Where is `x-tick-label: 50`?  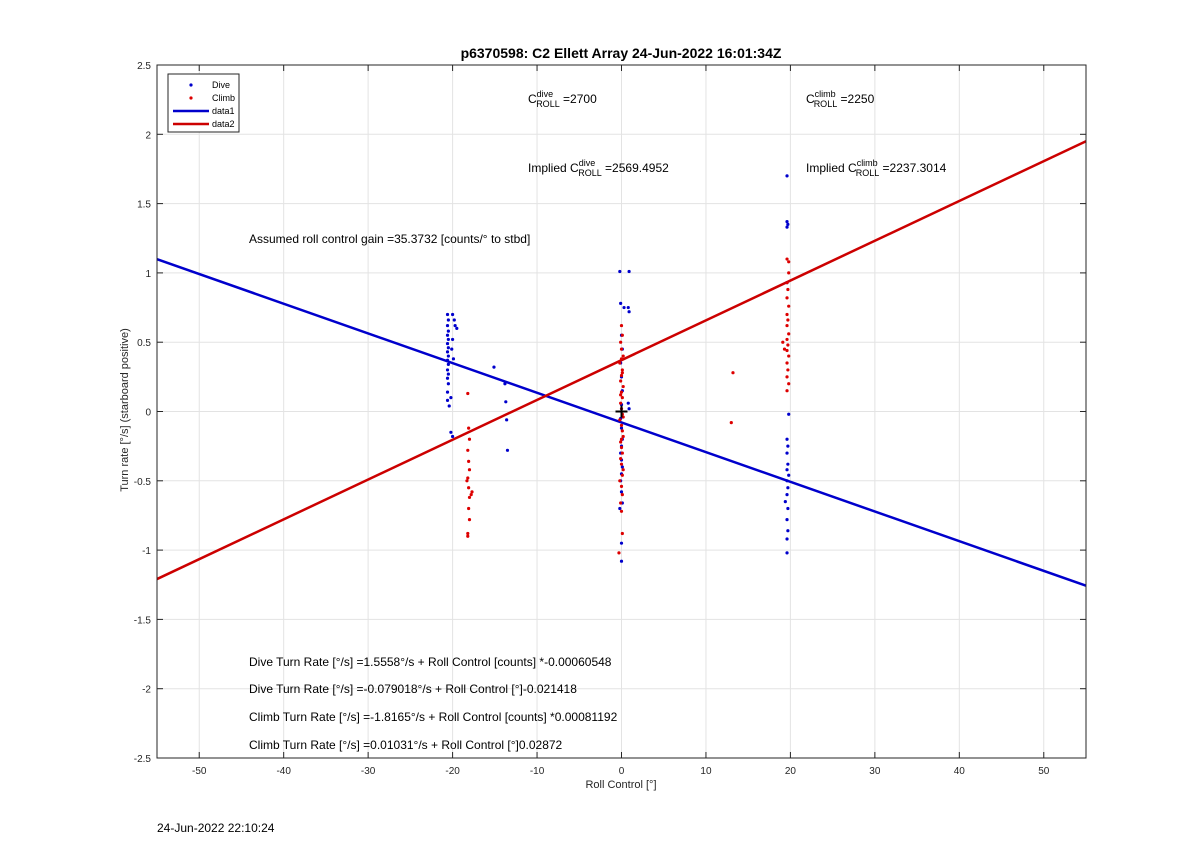 x-tick-label: 50 is located at coordinates (1044, 771).